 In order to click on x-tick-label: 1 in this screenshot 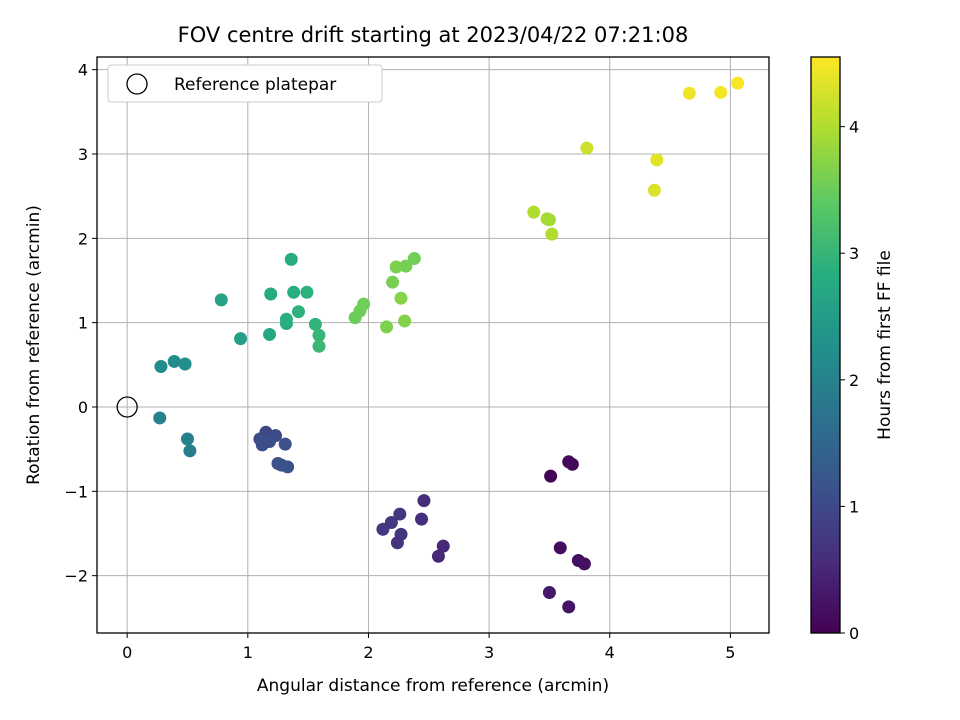, I will do `click(248, 652)`.